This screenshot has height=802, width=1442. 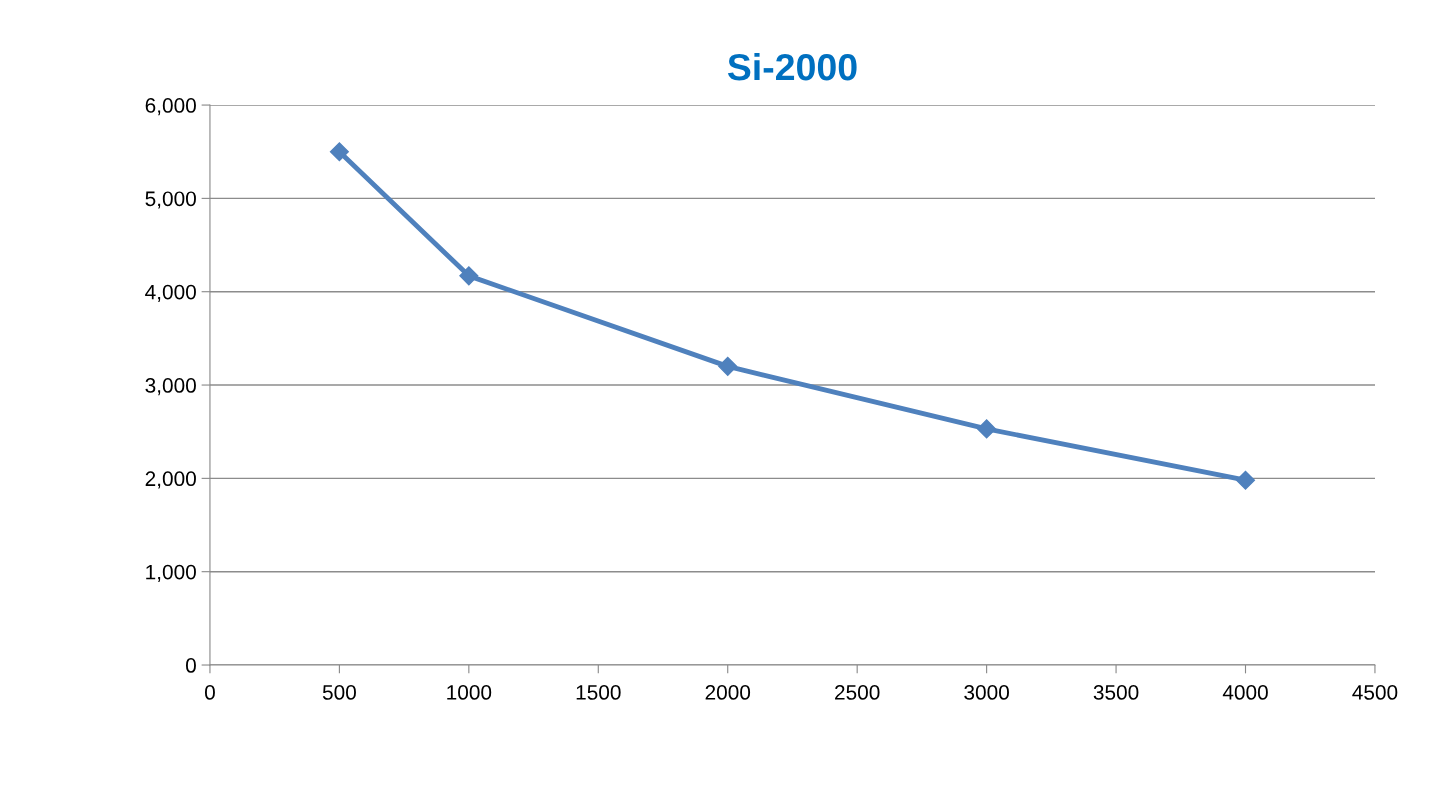 I want to click on x-tick-label: 2500, so click(x=857, y=692).